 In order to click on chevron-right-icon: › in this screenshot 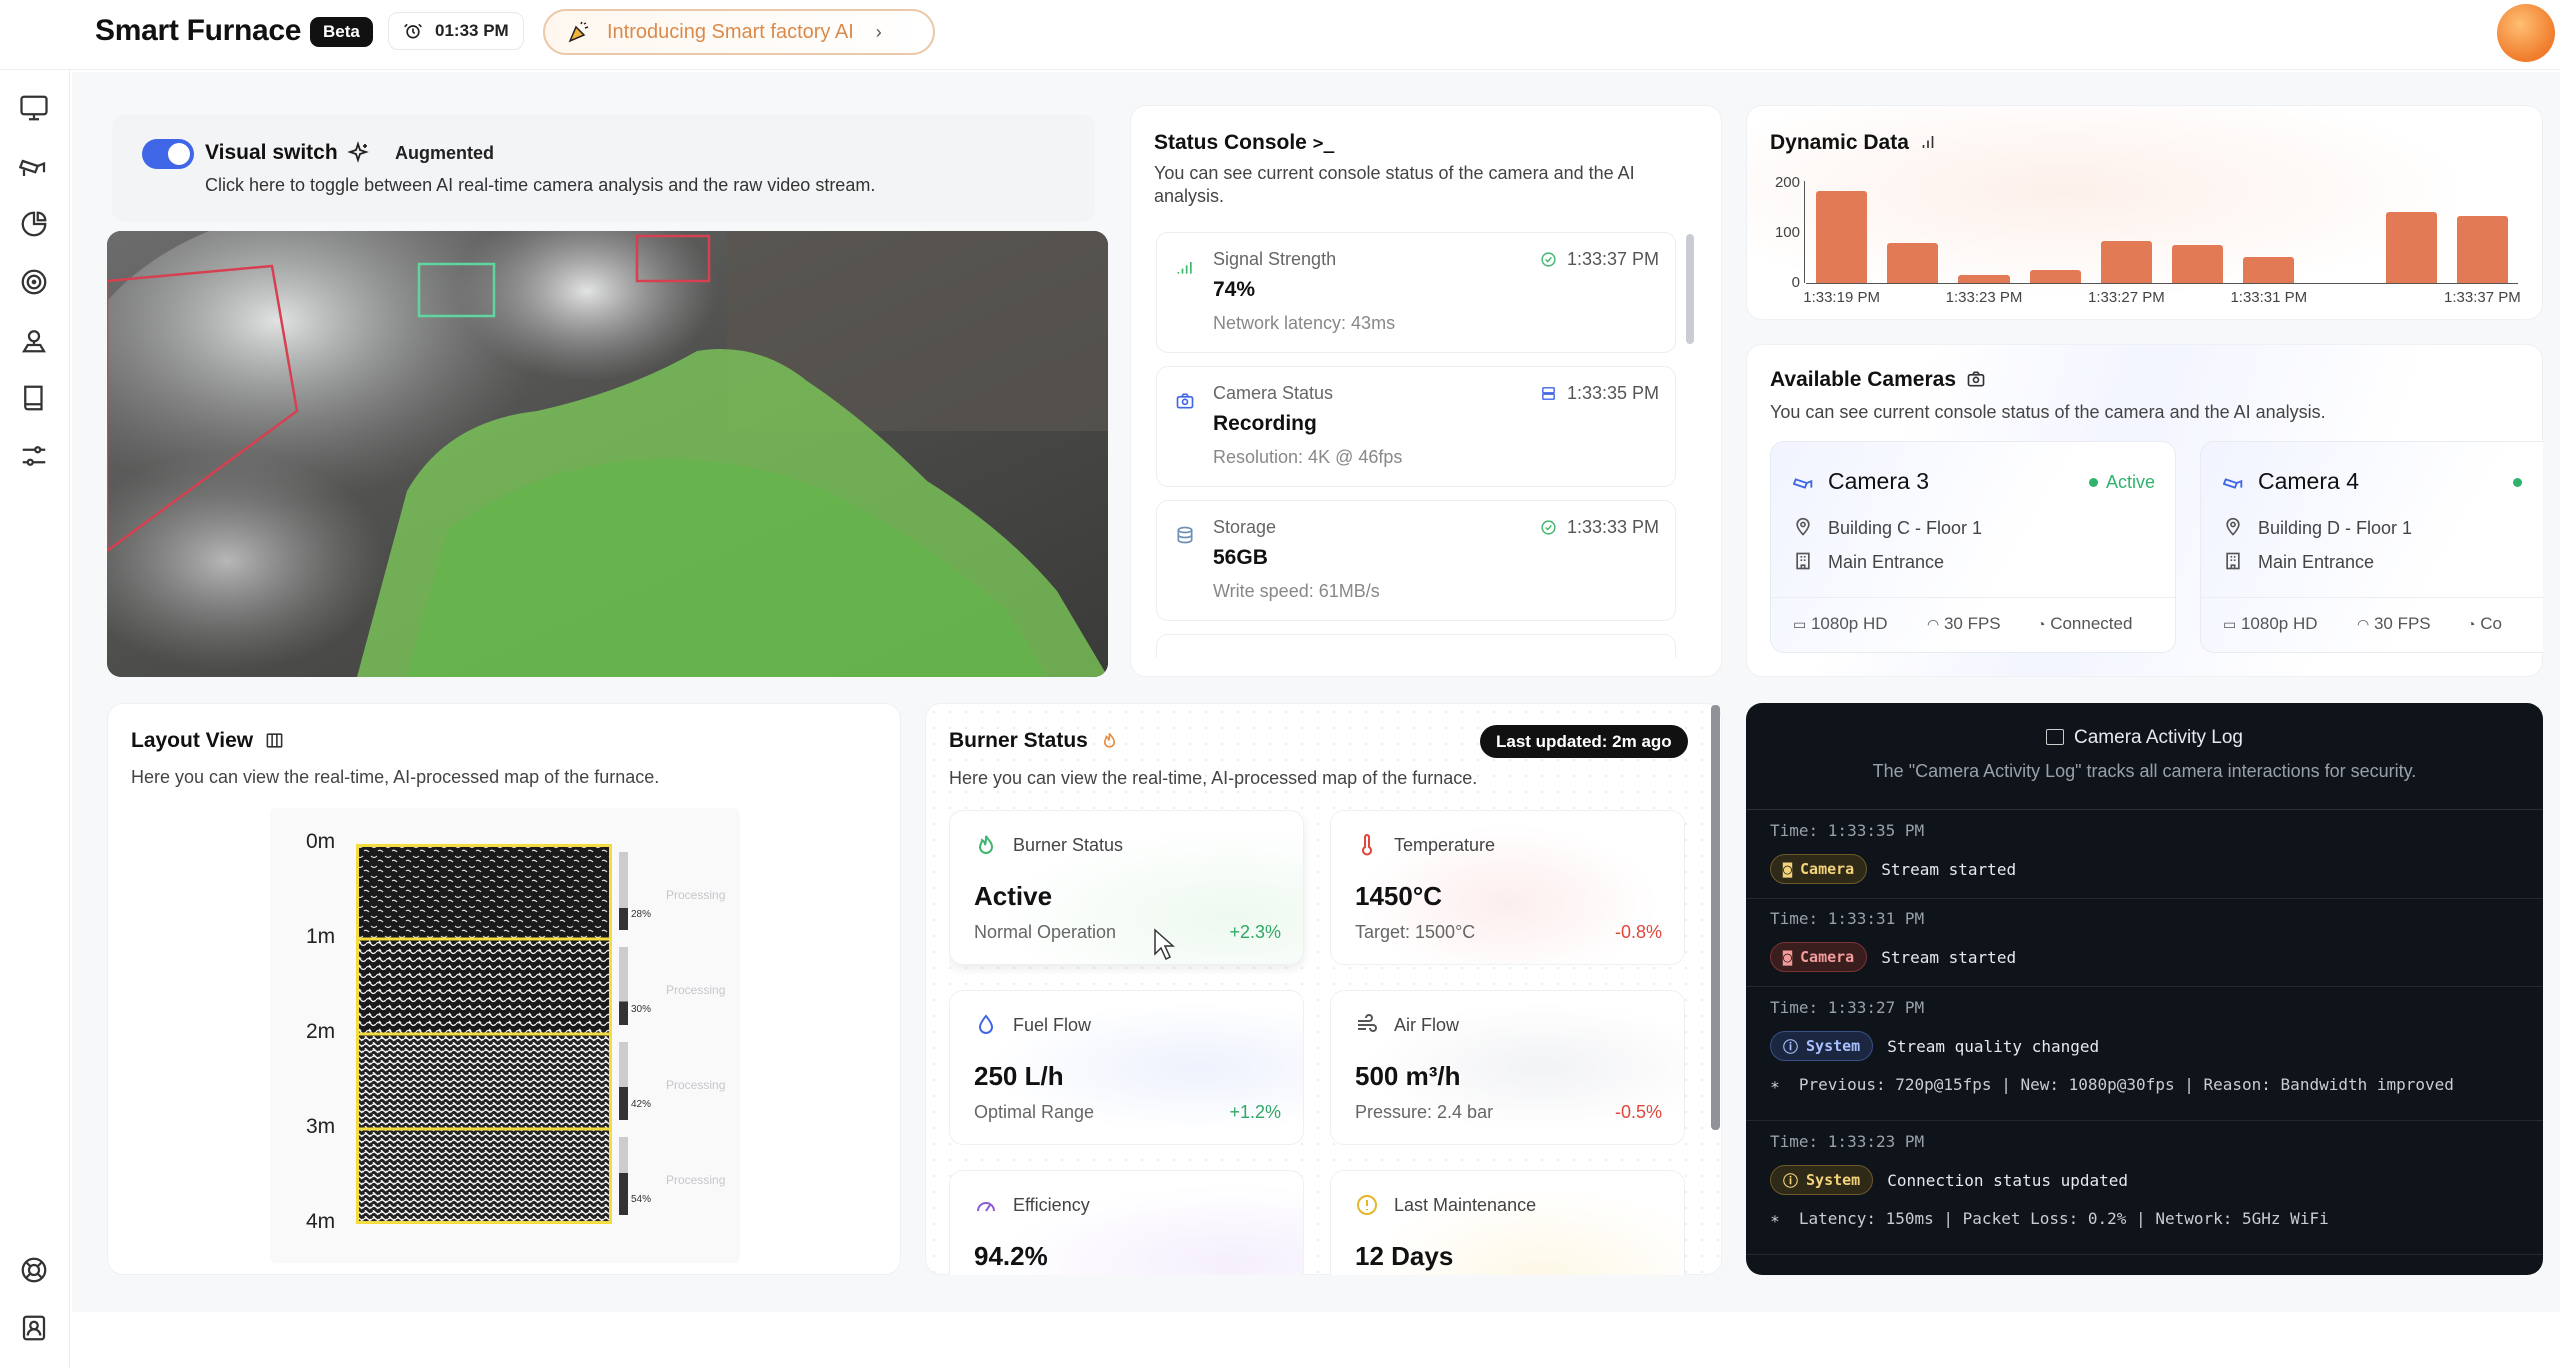, I will do `click(878, 31)`.